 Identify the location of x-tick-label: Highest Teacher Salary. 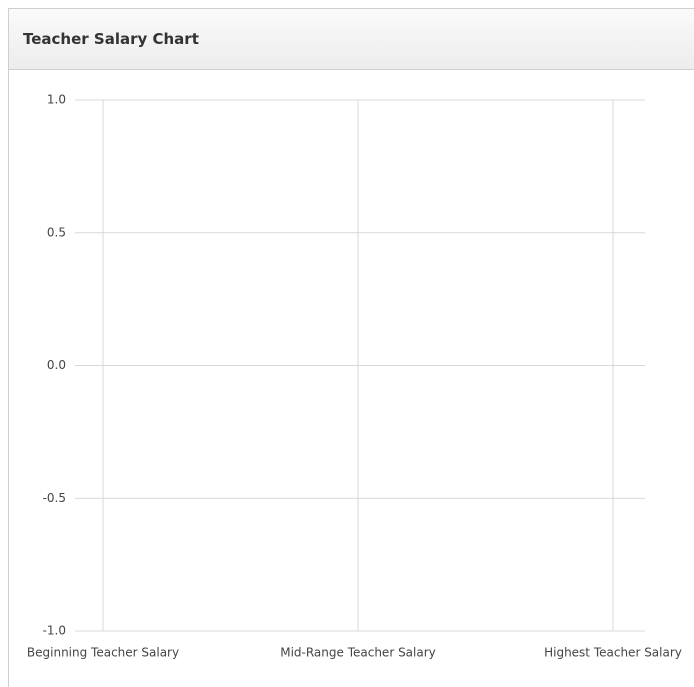
(613, 653).